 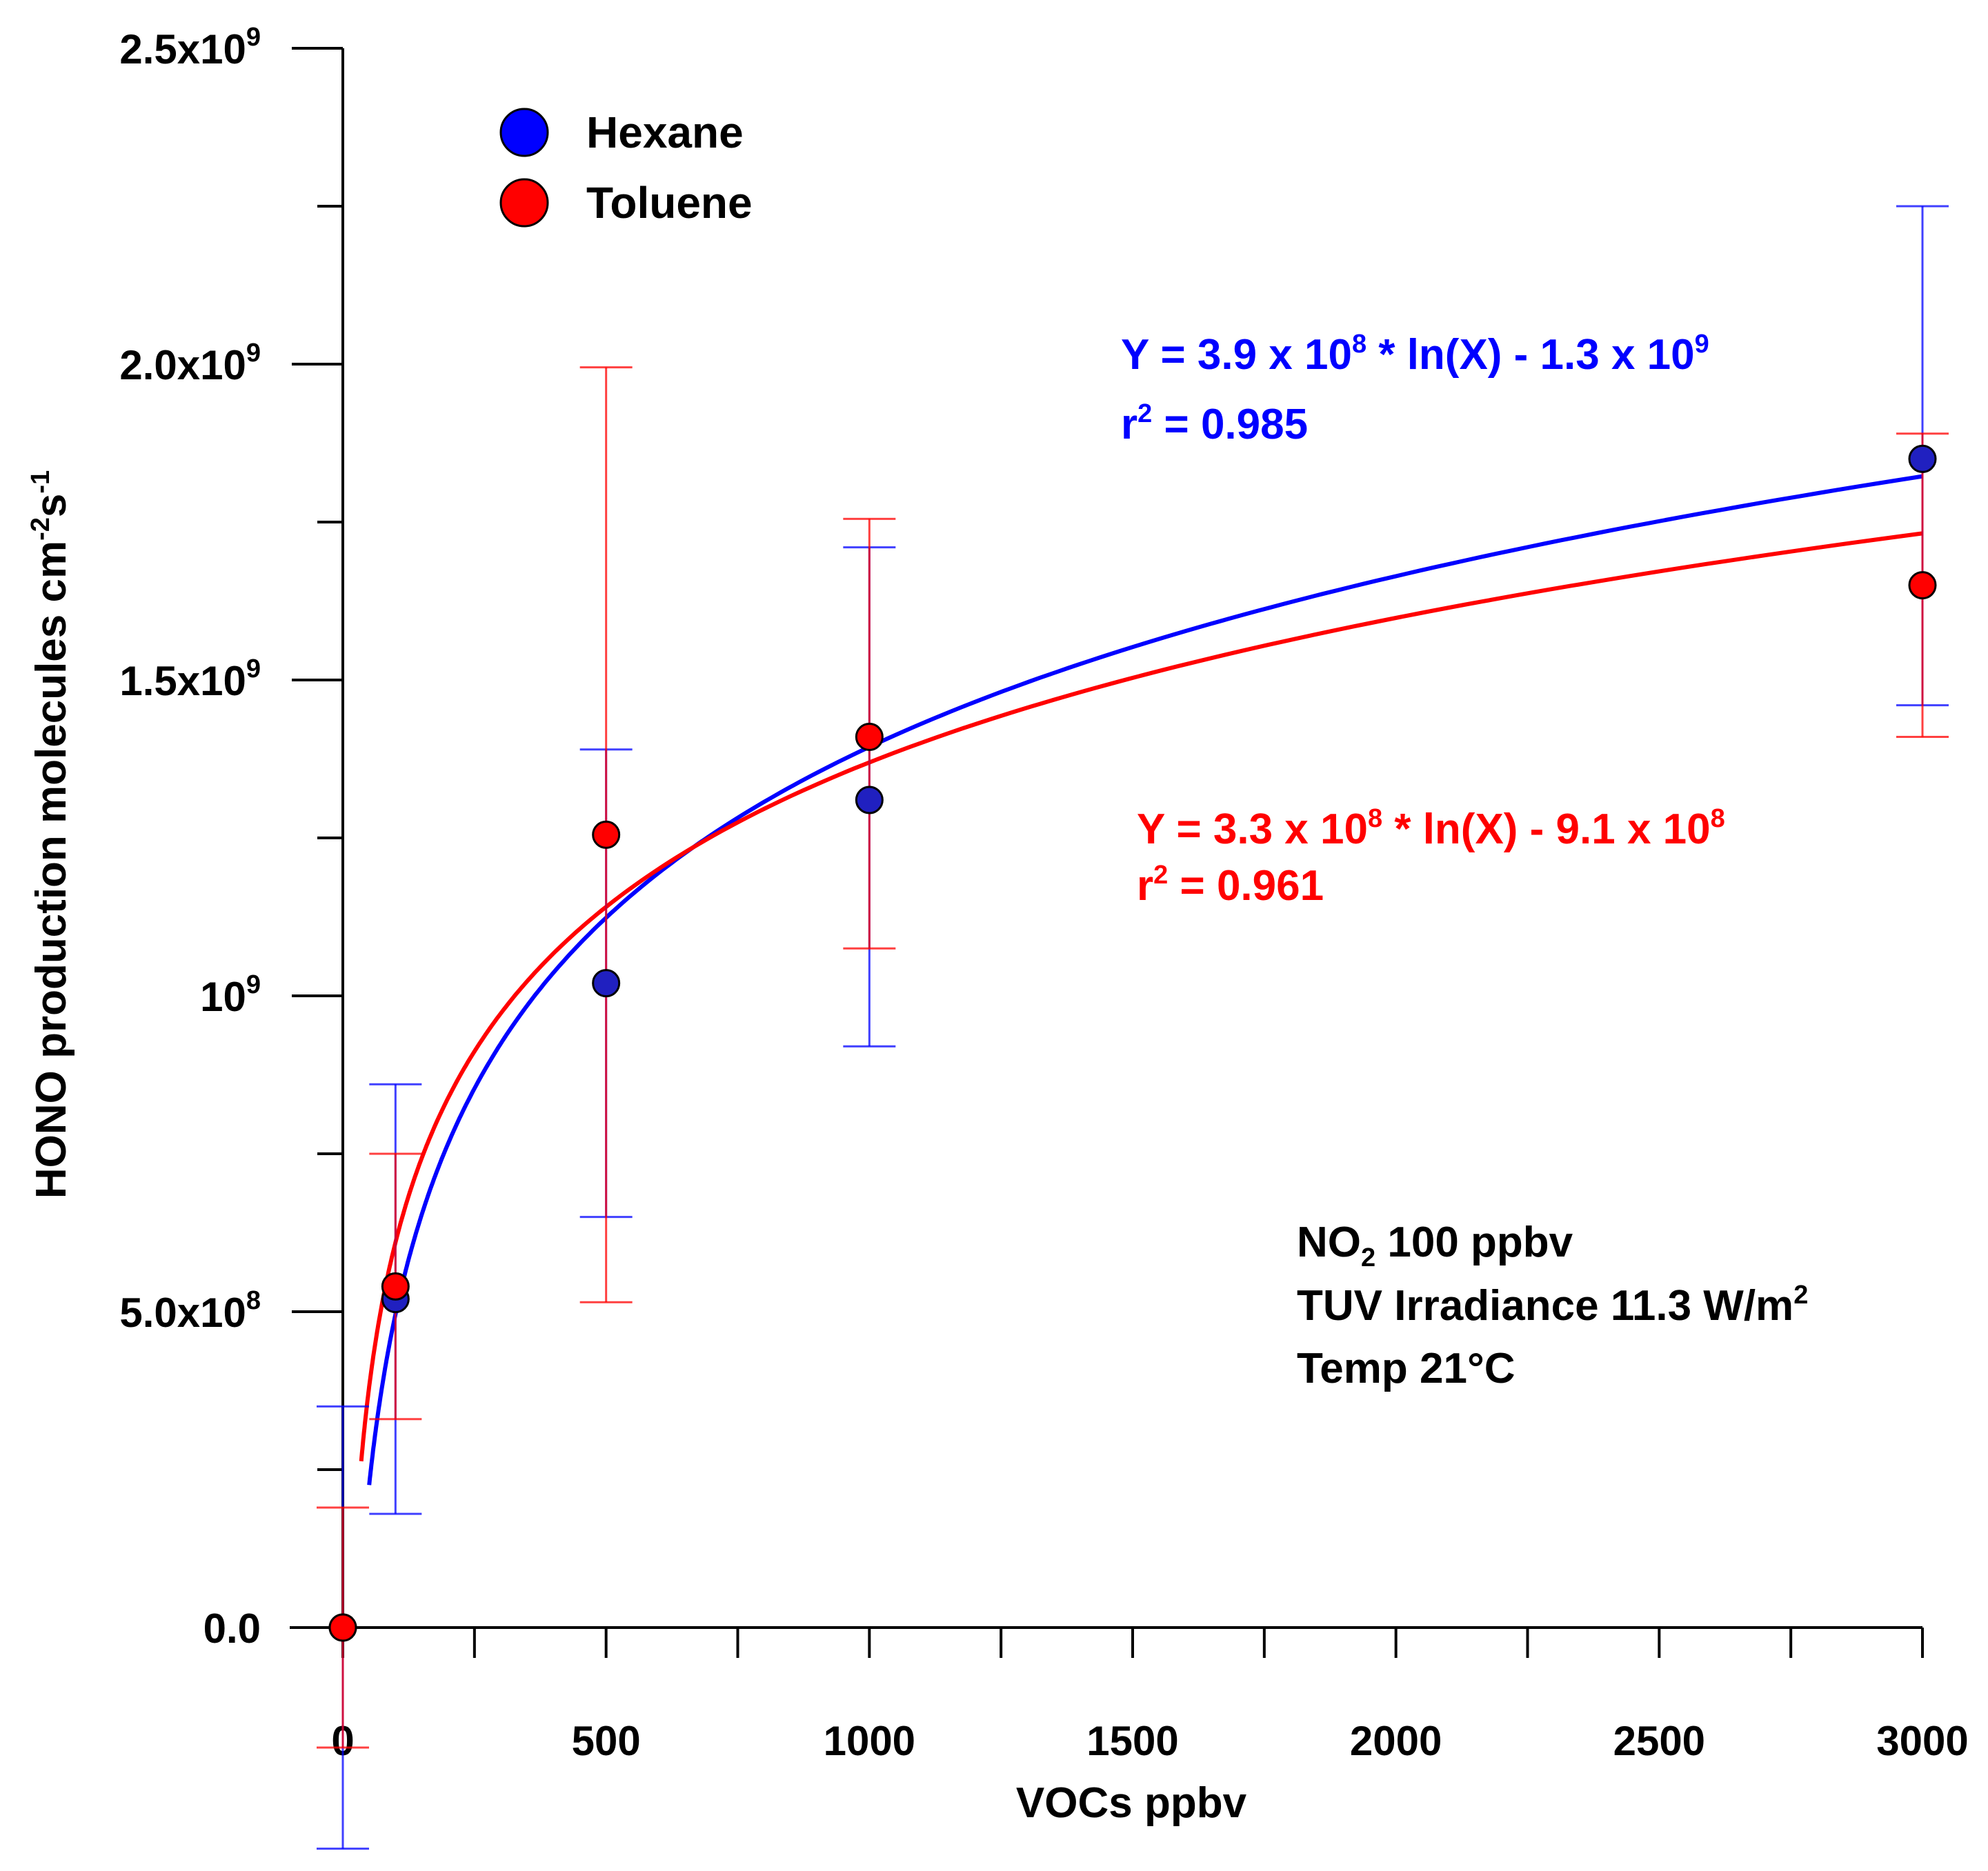 I want to click on y-tick-base: 0.0, so click(x=232, y=1628).